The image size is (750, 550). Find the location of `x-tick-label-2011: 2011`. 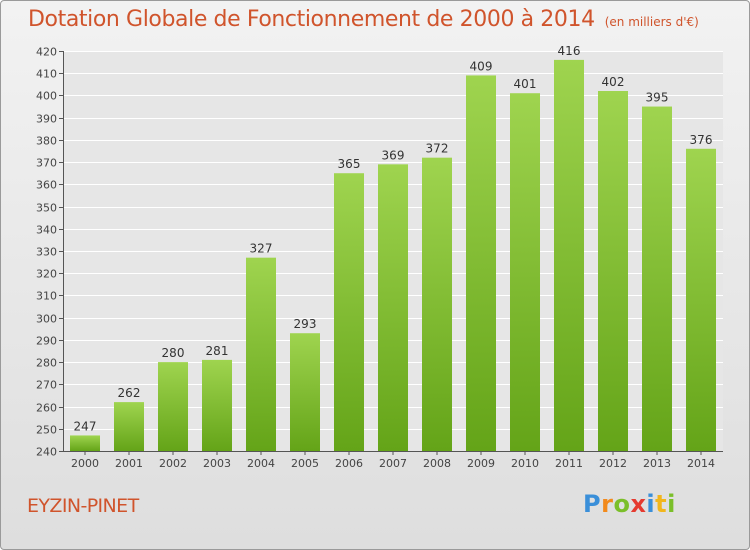

x-tick-label-2011: 2011 is located at coordinates (569, 463).